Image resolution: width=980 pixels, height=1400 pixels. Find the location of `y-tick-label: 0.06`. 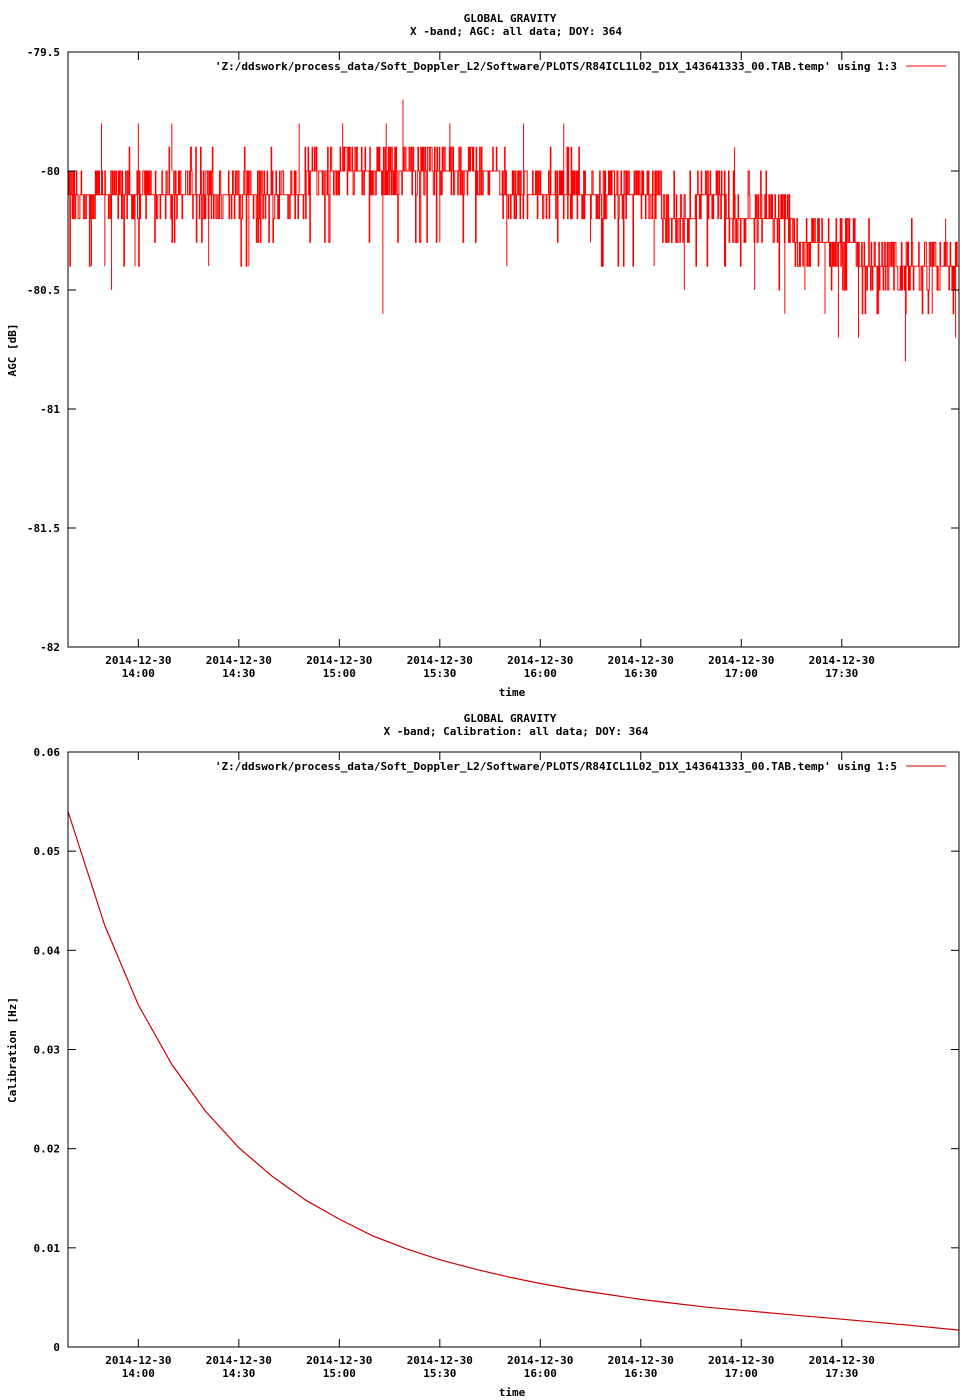

y-tick-label: 0.06 is located at coordinates (47, 752).